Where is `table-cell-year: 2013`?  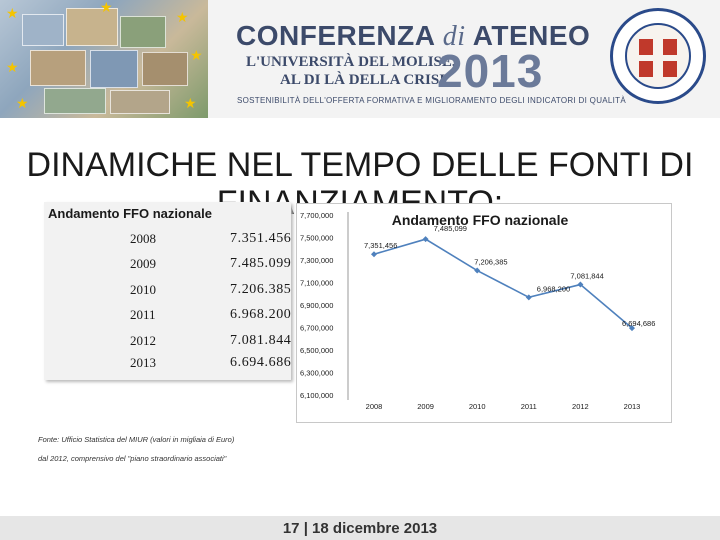 table-cell-year: 2013 is located at coordinates (143, 362).